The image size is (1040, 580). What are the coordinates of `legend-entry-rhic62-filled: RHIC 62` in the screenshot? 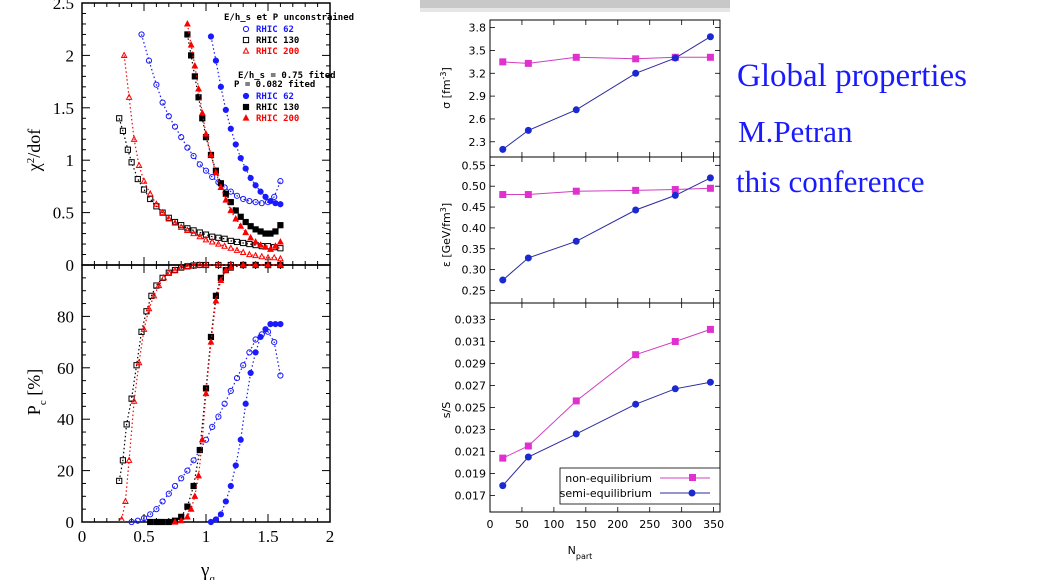 It's located at (275, 97).